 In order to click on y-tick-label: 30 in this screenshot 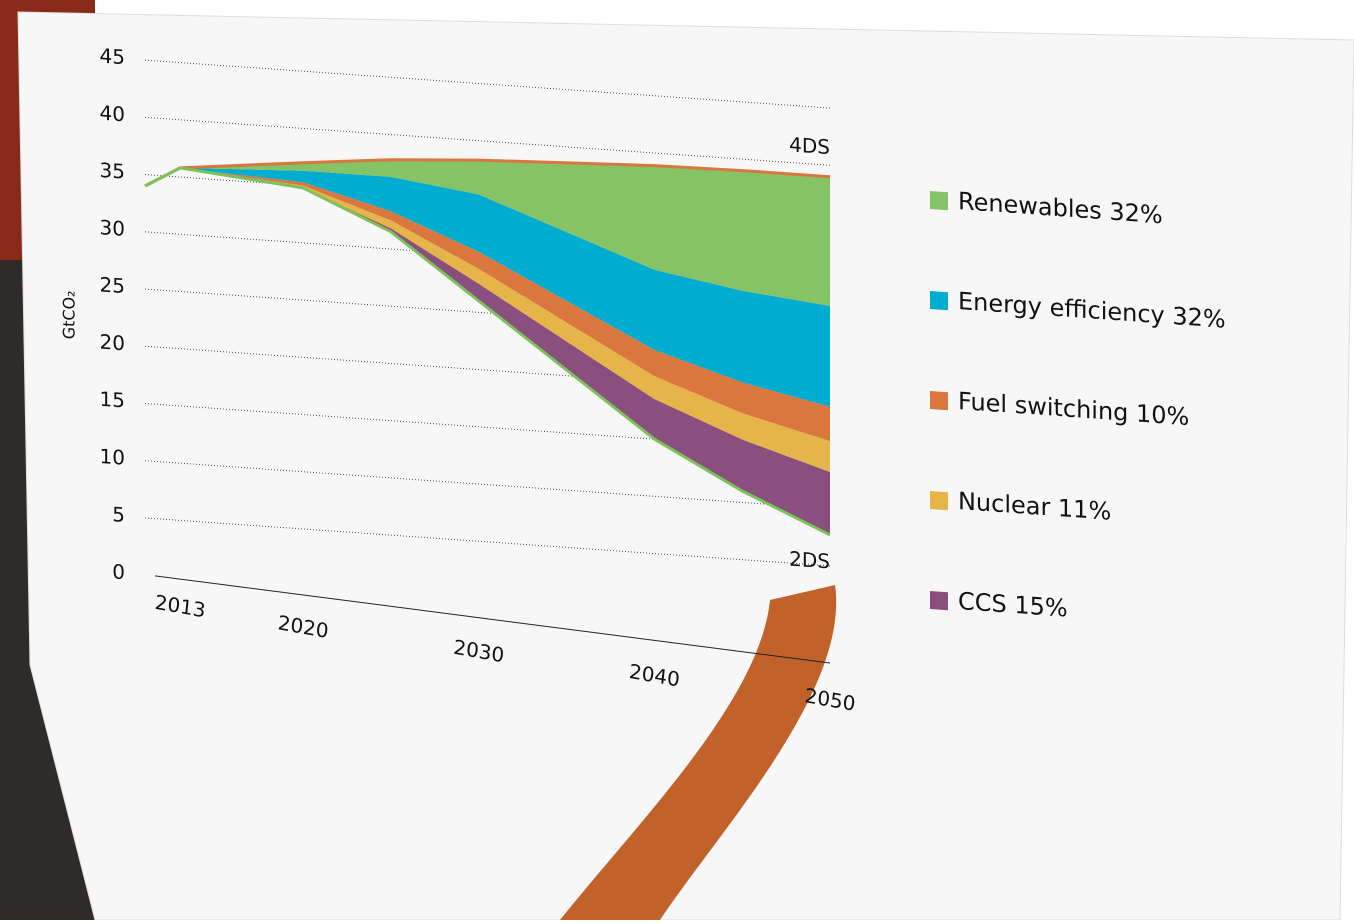, I will do `click(112, 228)`.